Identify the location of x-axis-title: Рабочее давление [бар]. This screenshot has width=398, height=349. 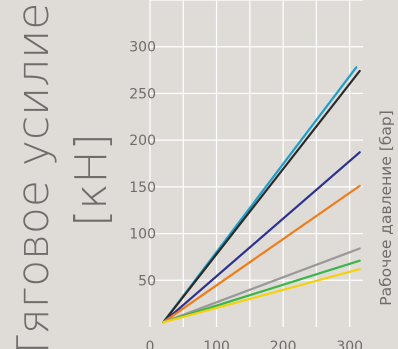
(386, 208).